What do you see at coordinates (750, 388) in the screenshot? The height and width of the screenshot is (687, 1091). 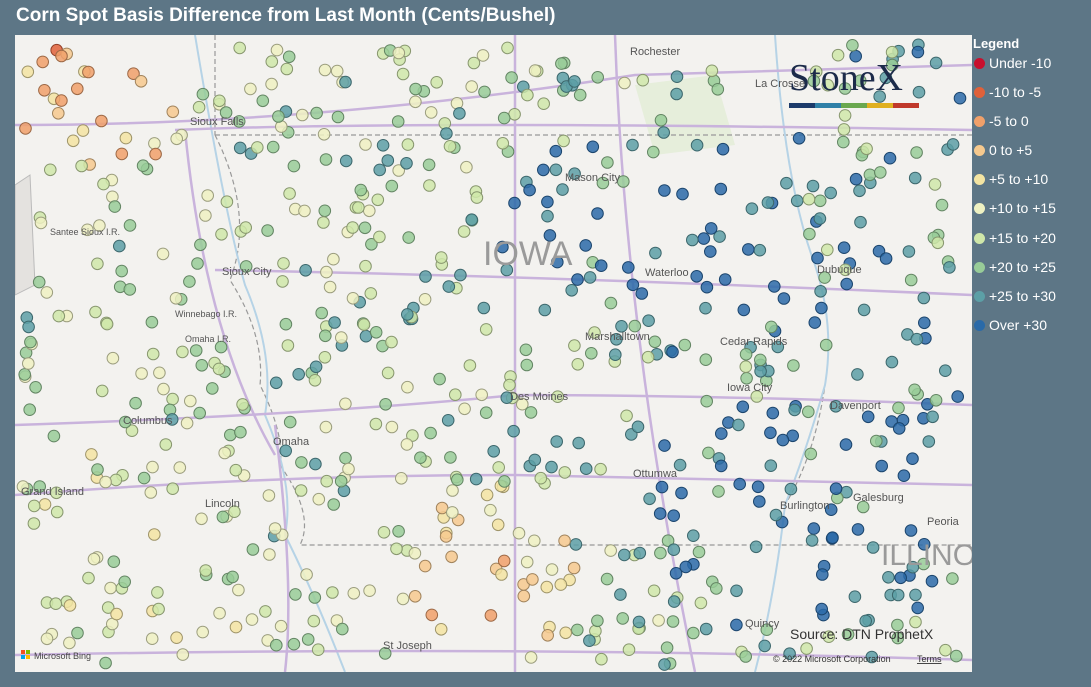 I see `place-label: Iowa City` at bounding box center [750, 388].